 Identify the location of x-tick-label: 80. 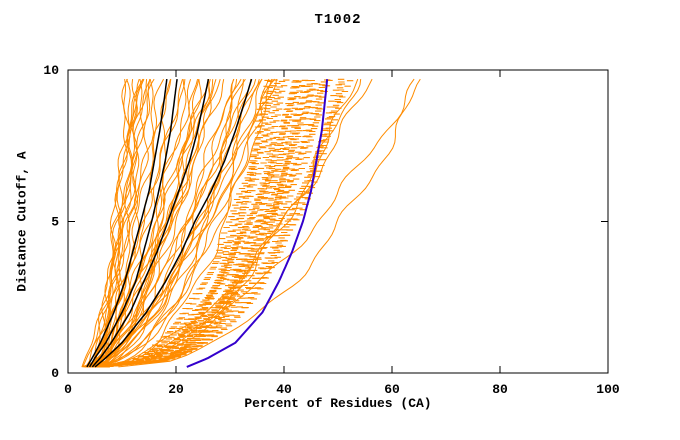
(500, 389).